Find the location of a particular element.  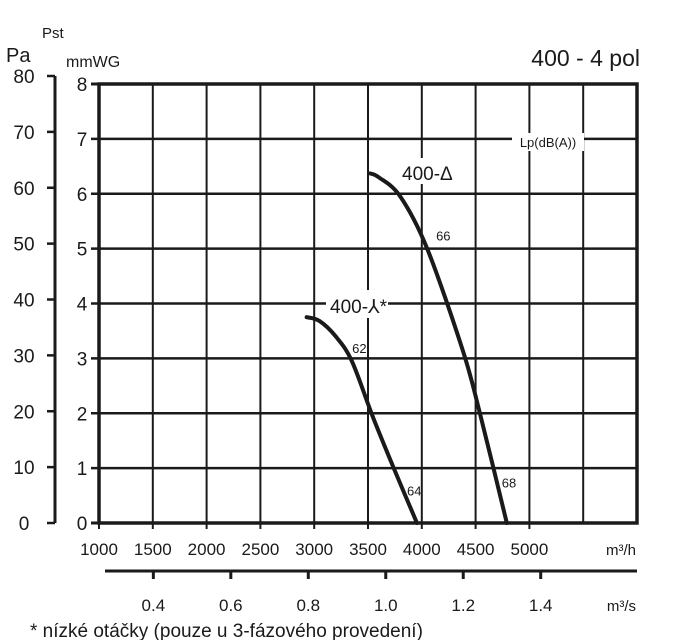

x2-tick-label: 1.2 is located at coordinates (463, 605).